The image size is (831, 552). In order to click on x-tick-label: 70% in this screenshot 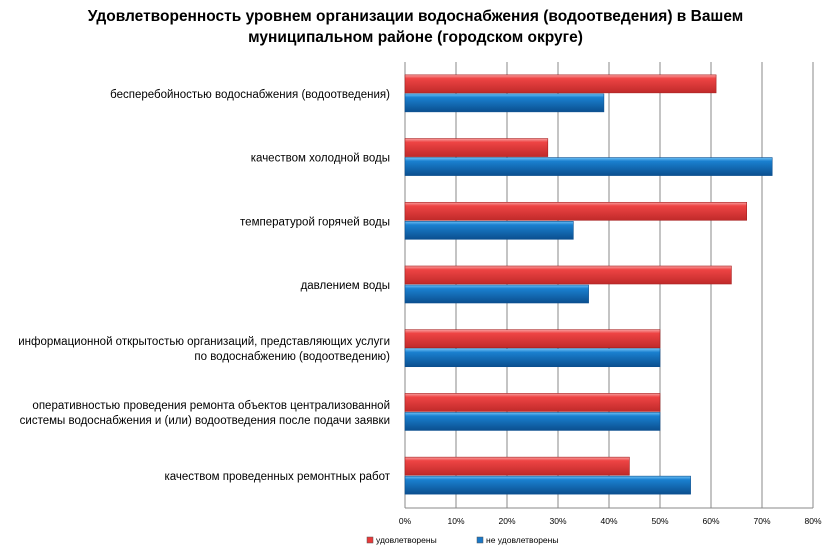, I will do `click(761, 521)`.